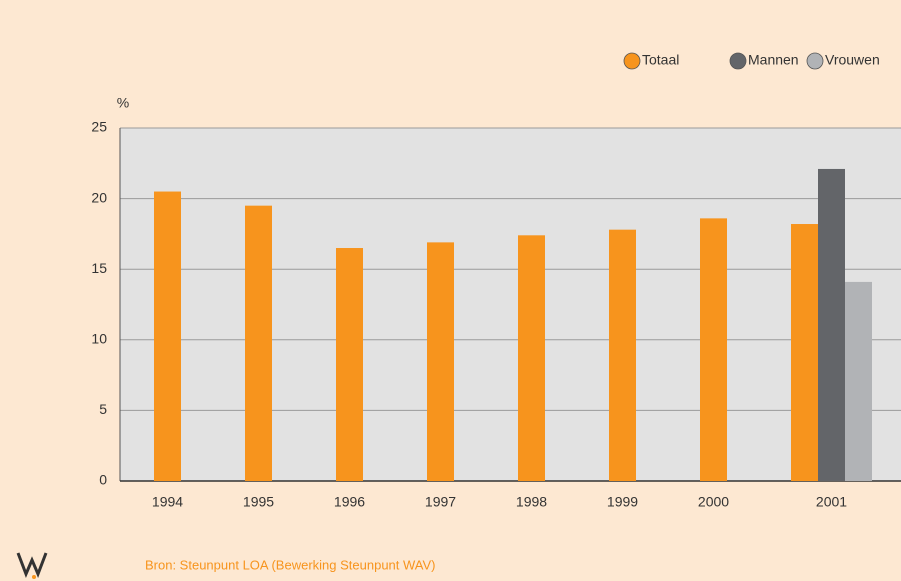  I want to click on y-tick-label: 15, so click(99, 268).